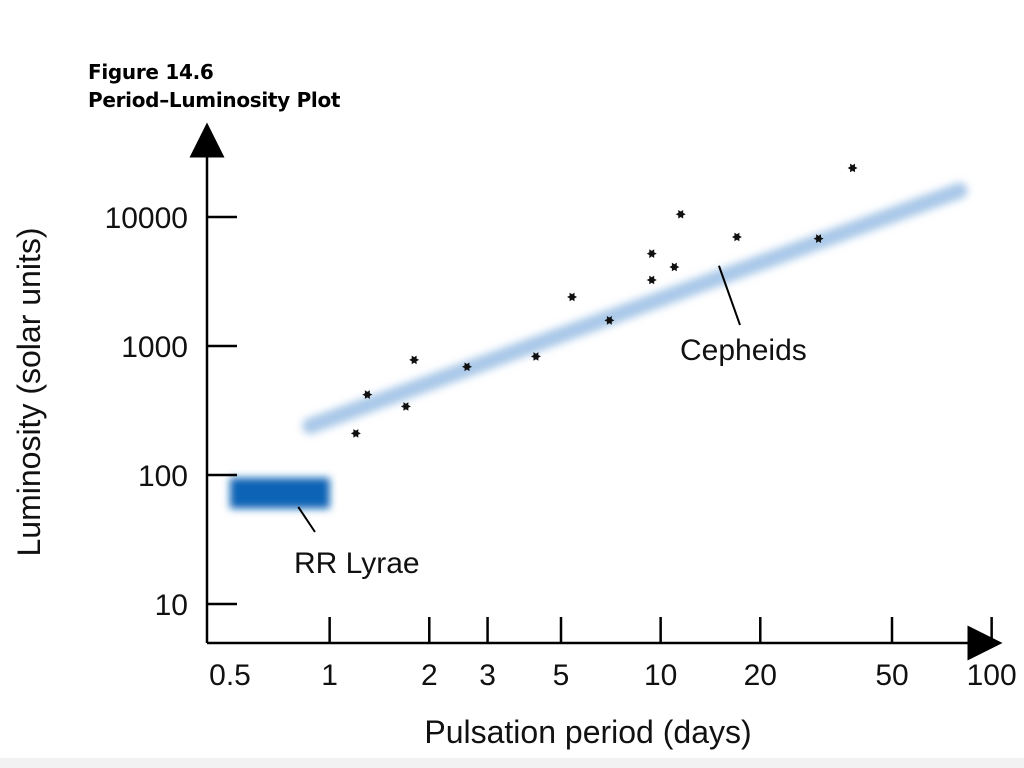  Describe the element at coordinates (280, 493) in the screenshot. I see `rr-lyrae-region` at that location.